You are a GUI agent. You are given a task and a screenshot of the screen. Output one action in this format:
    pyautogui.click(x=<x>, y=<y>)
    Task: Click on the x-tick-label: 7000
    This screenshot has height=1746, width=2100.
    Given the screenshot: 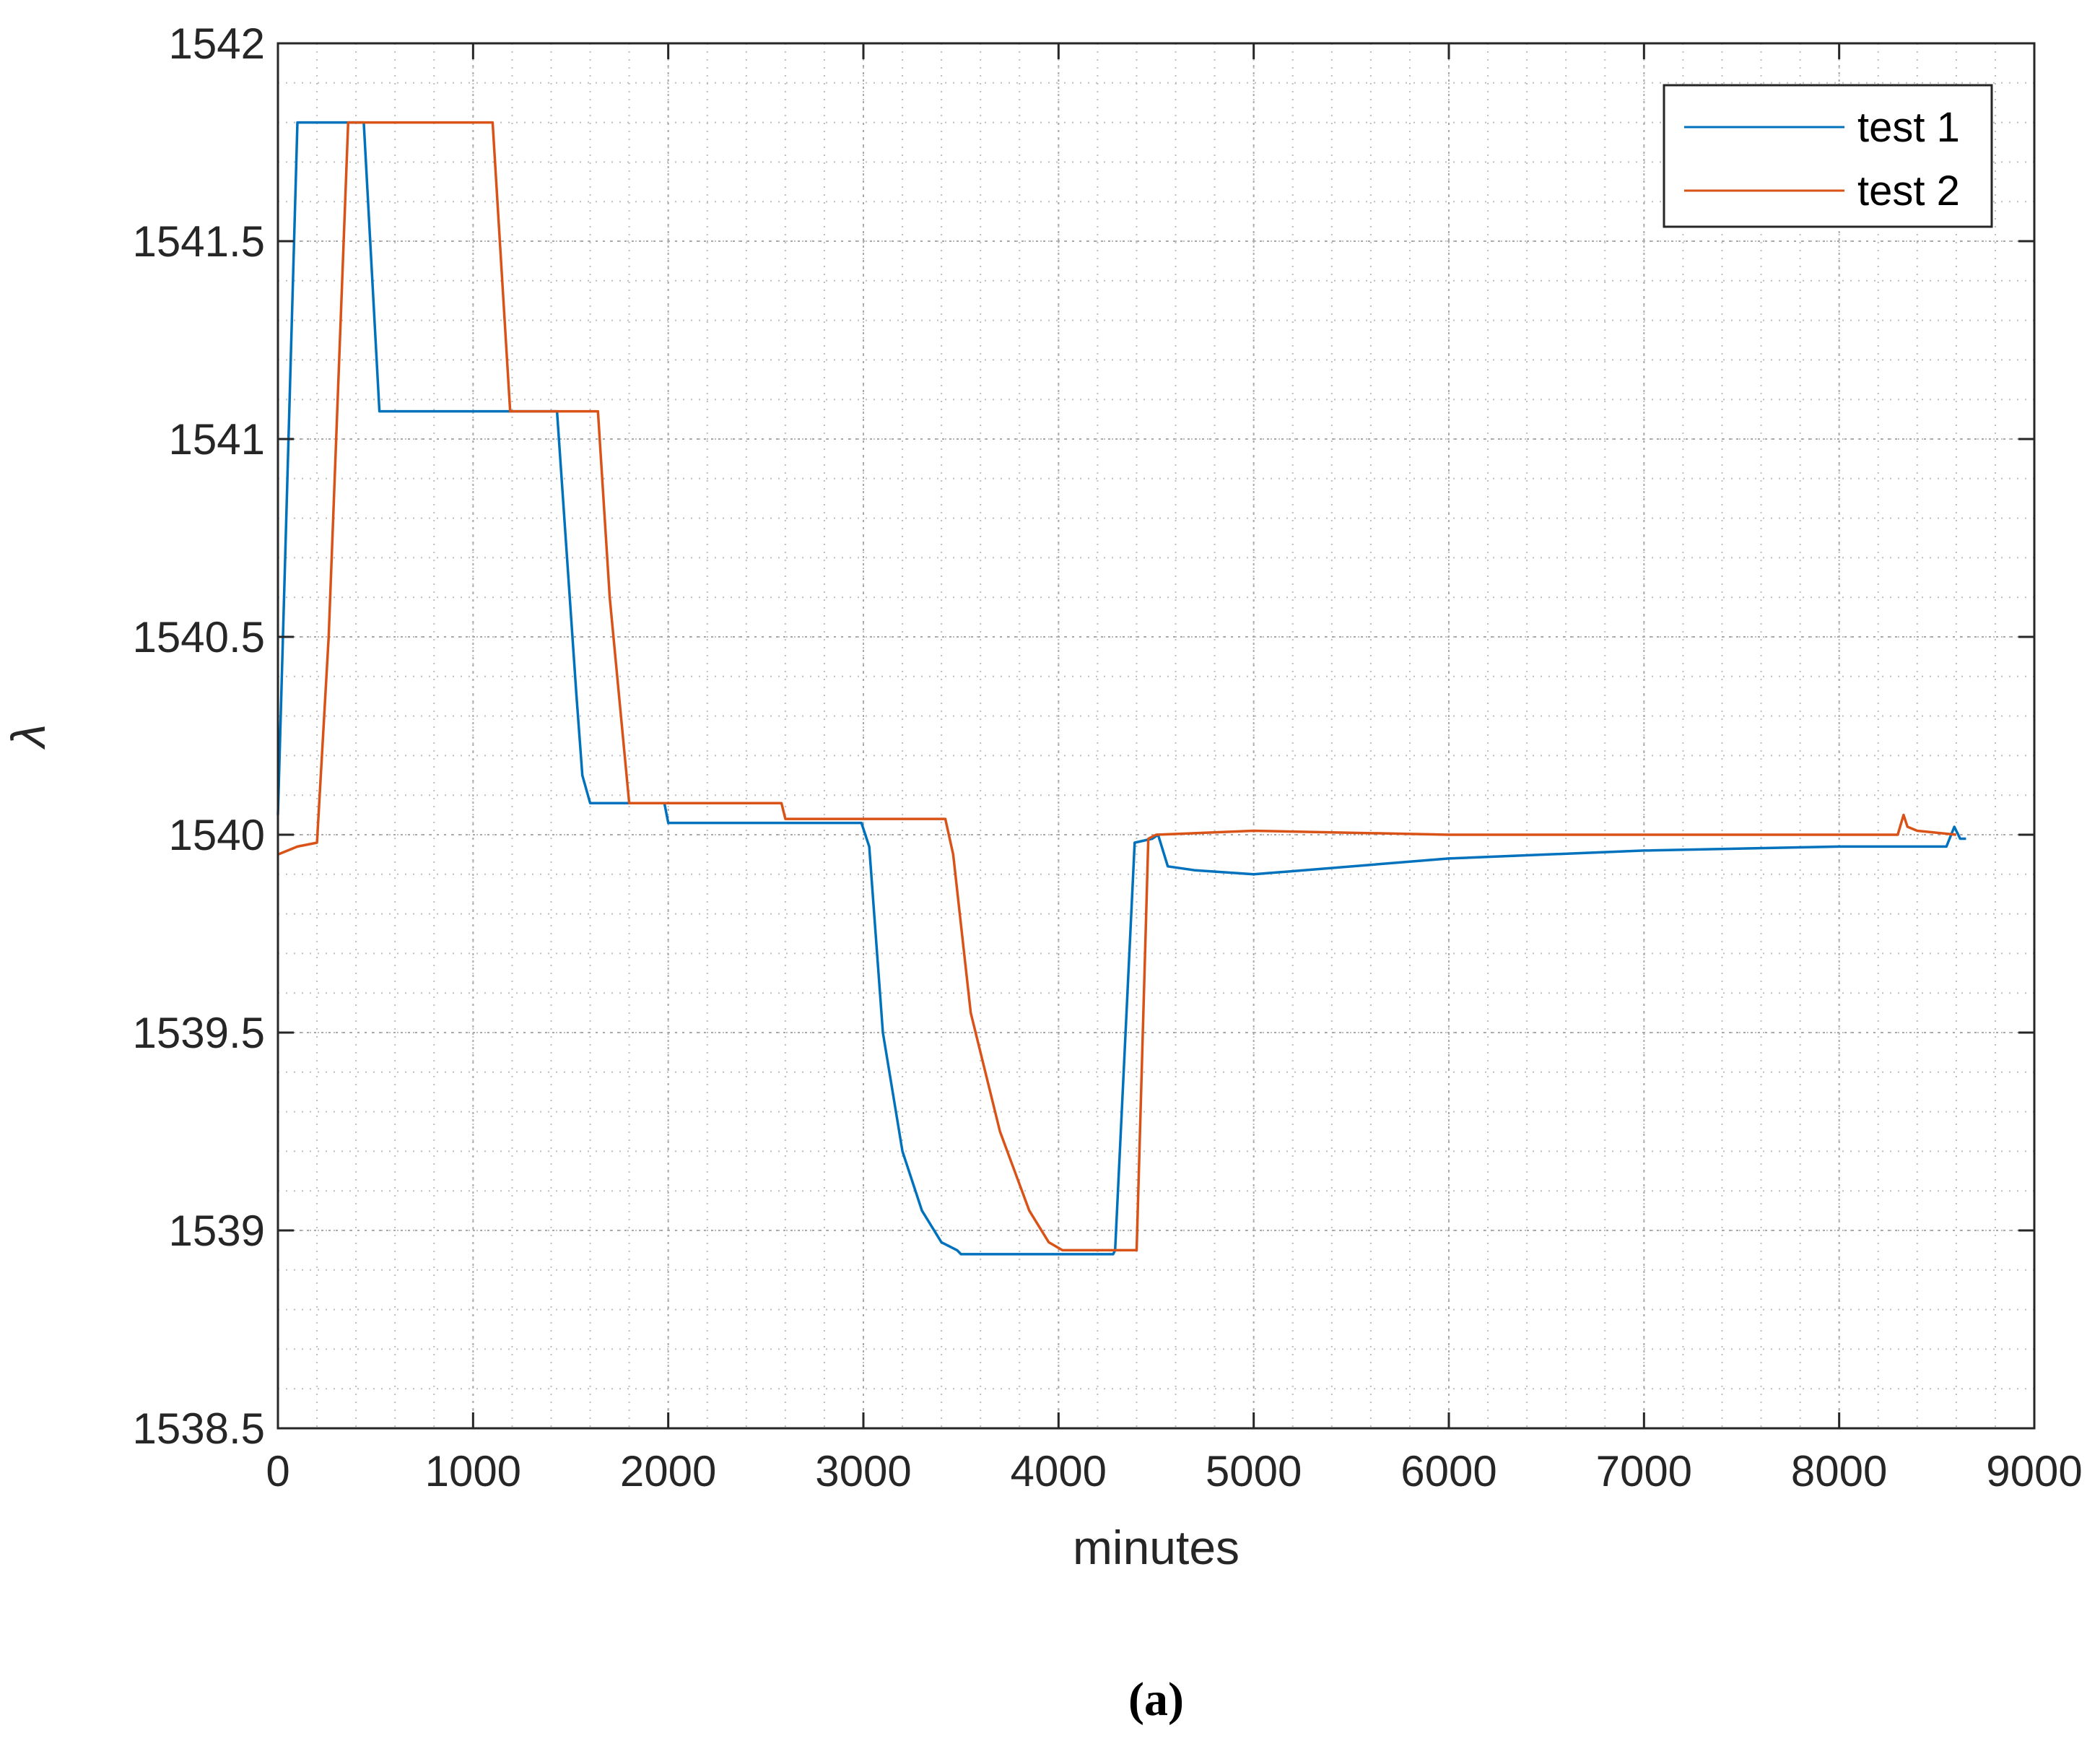 What is the action you would take?
    pyautogui.click(x=1644, y=1471)
    